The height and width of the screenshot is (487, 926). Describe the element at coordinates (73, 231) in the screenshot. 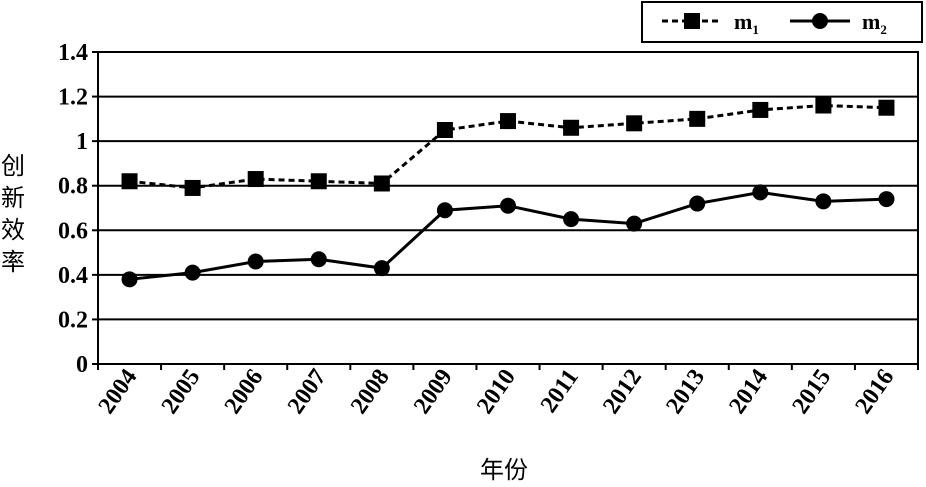

I see `y-tick-label: 0.6` at that location.